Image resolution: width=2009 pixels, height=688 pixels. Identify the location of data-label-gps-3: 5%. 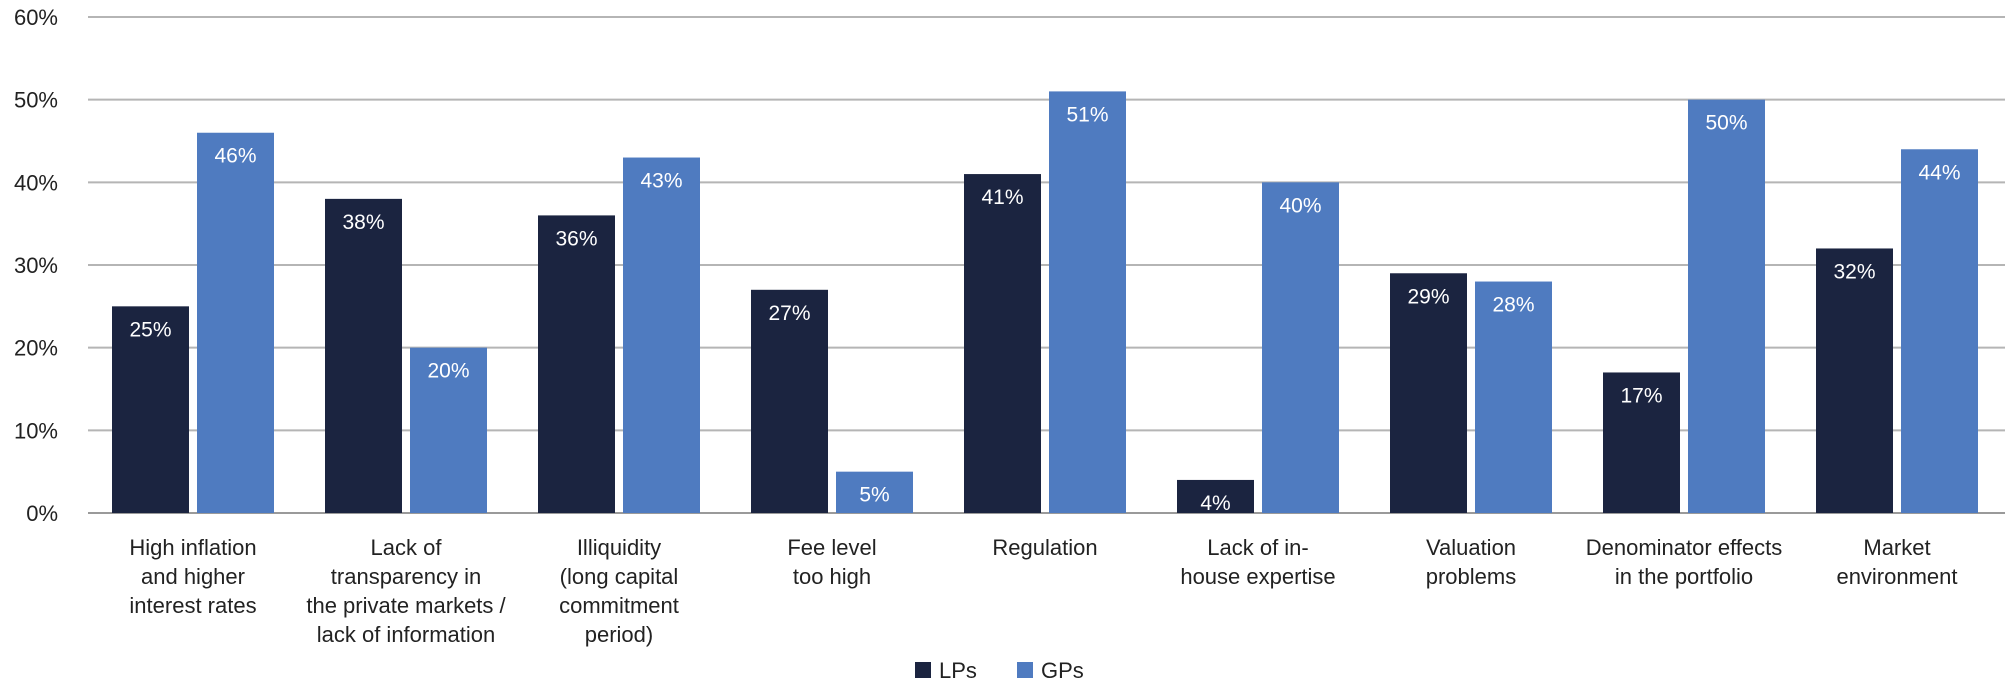
(874, 495).